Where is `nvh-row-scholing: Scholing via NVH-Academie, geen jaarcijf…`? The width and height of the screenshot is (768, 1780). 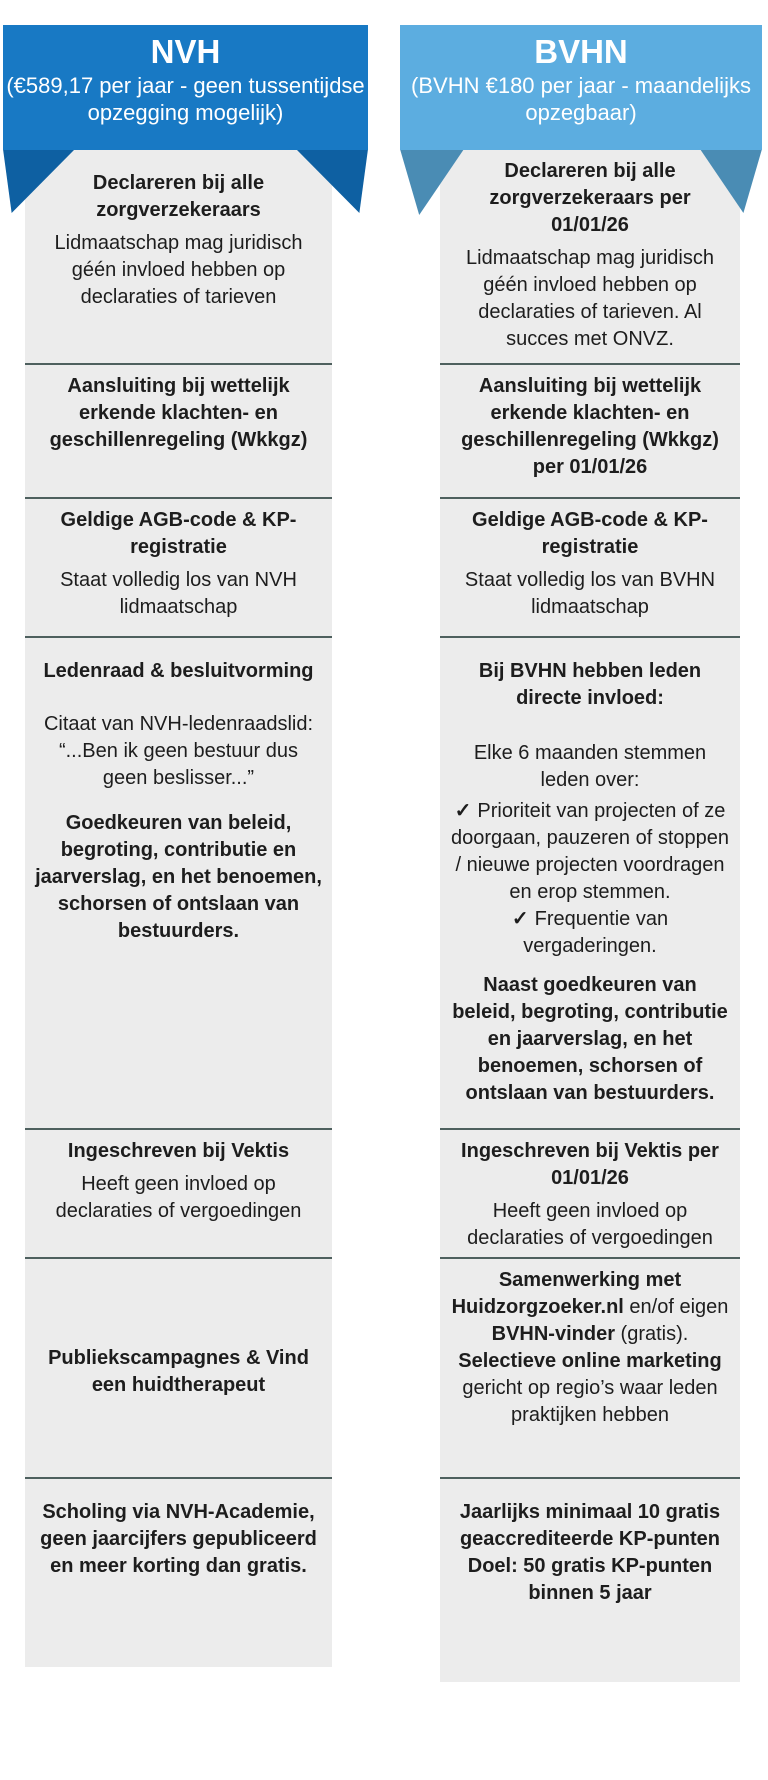
nvh-row-scholing: Scholing via NVH-Academie, geen jaarcijf… is located at coordinates (178, 1572).